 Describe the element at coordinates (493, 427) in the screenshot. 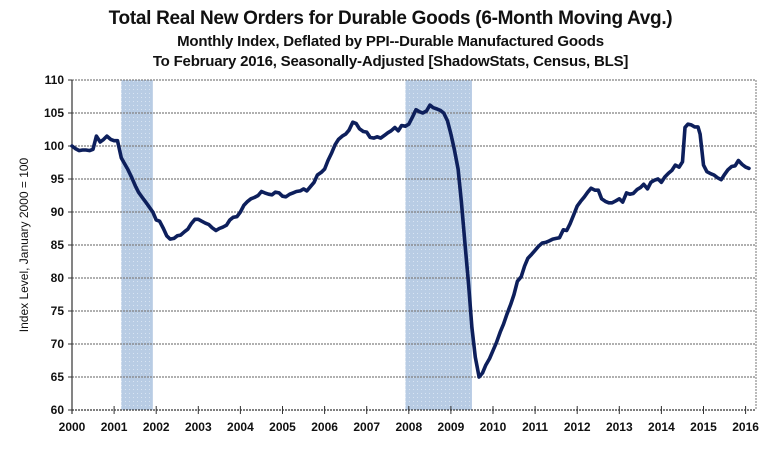

I see `x-tick-label: 2010` at that location.